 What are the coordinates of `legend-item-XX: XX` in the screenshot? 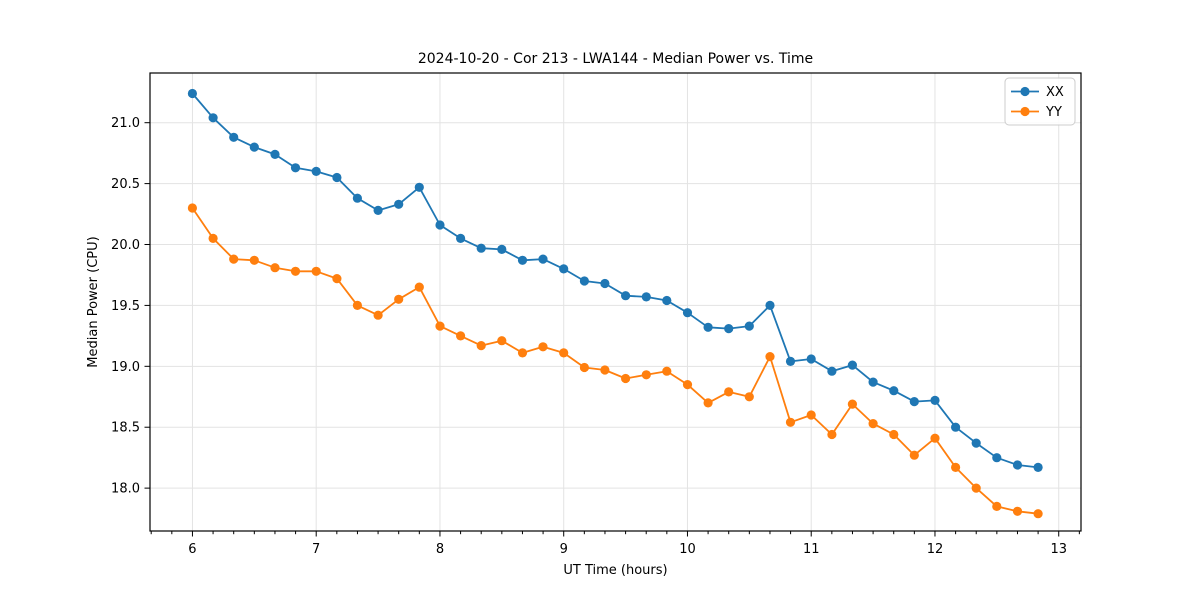 It's located at (1037, 92).